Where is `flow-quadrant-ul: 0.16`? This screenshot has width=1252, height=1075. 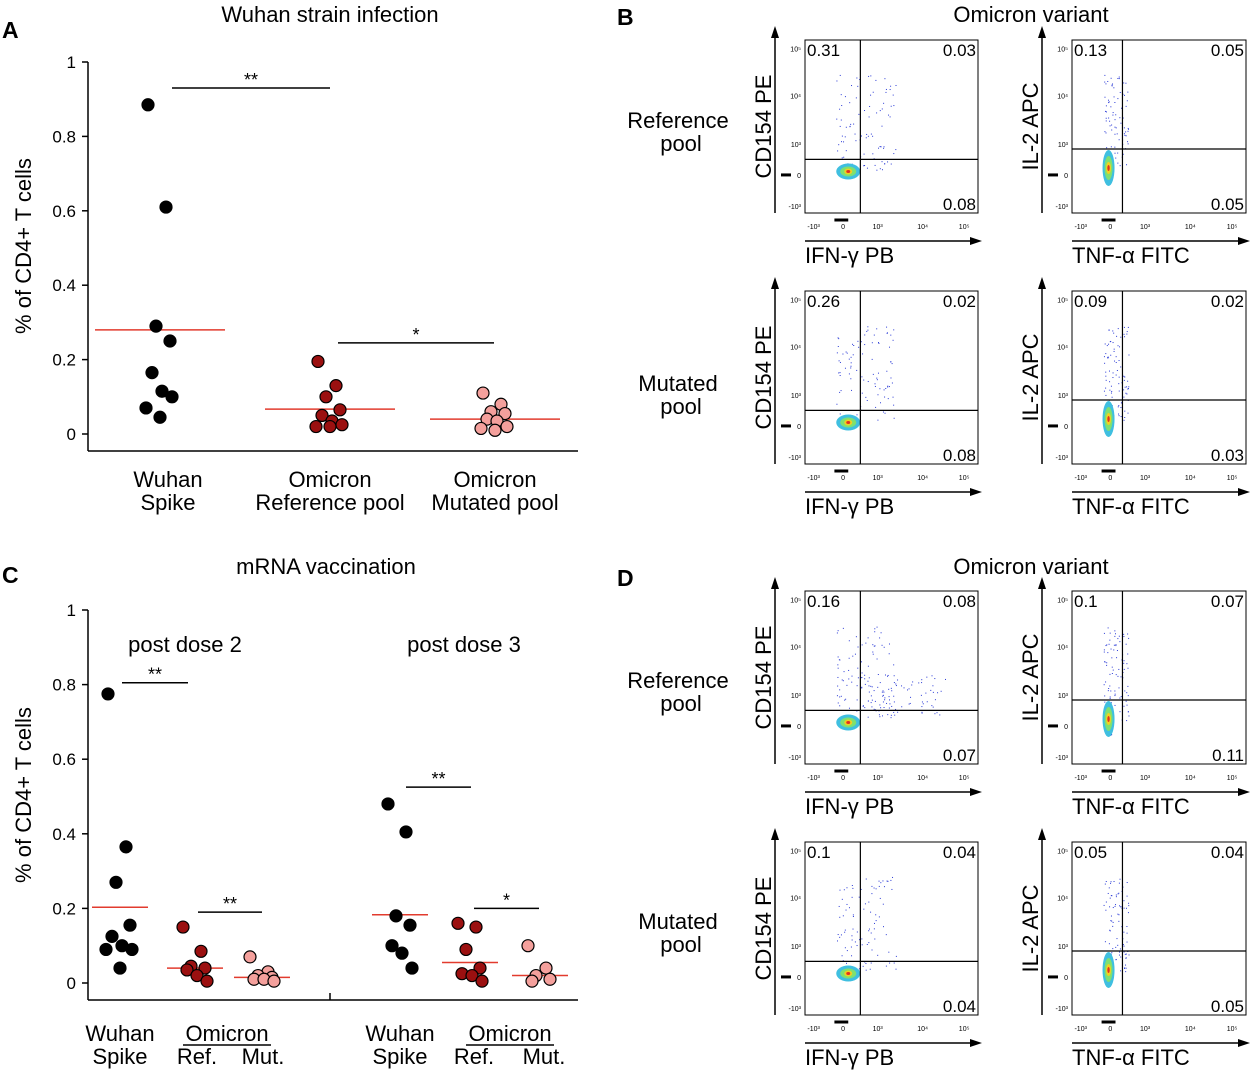
flow-quadrant-ul: 0.16 is located at coordinates (823, 601).